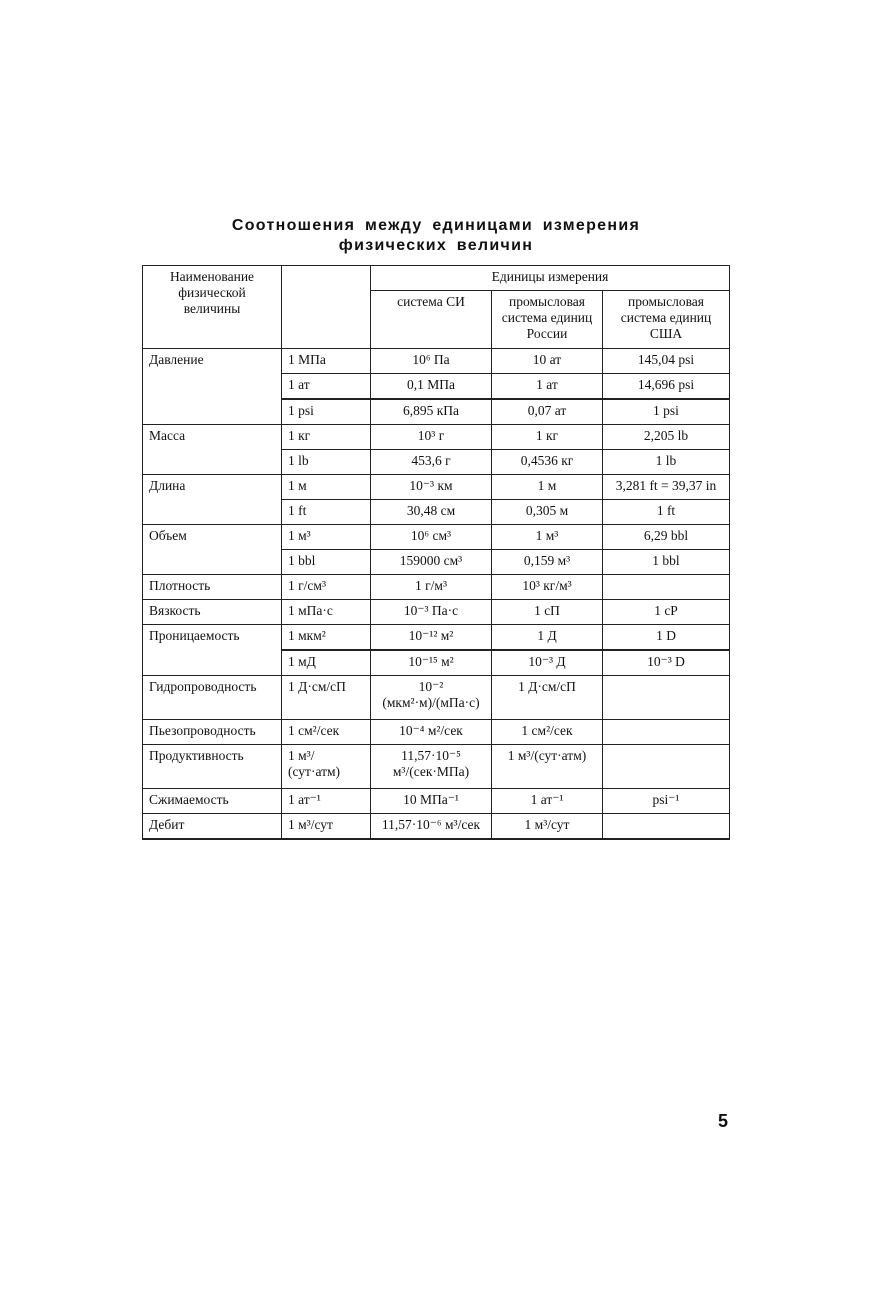  Describe the element at coordinates (431, 562) in the screenshot. I see `si-cell: 159000 см³` at that location.